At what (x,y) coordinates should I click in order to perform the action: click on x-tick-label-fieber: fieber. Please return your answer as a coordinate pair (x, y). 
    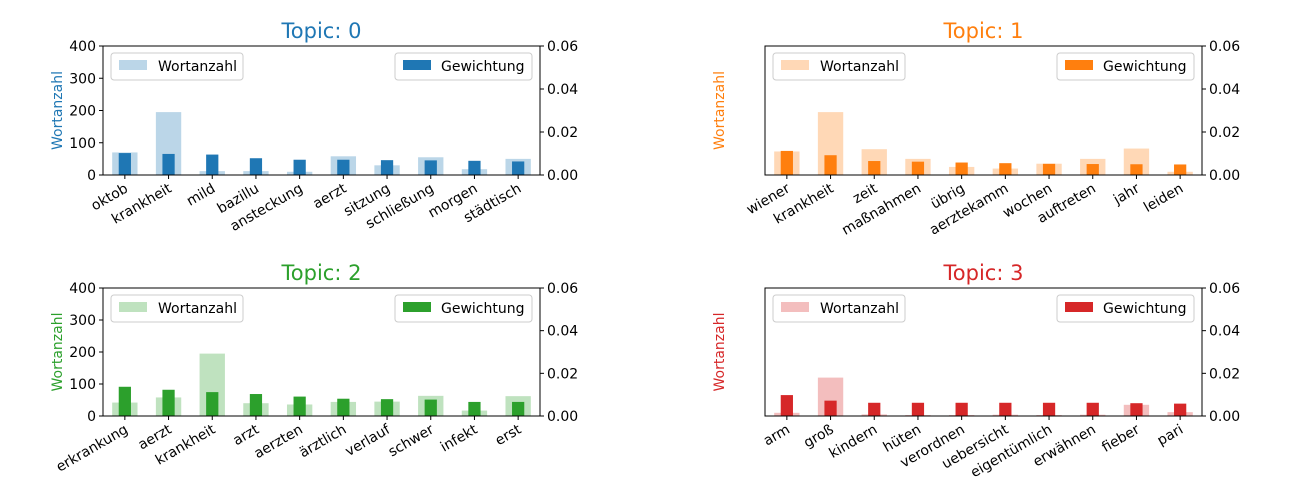
    Looking at the image, I should click on (1120, 438).